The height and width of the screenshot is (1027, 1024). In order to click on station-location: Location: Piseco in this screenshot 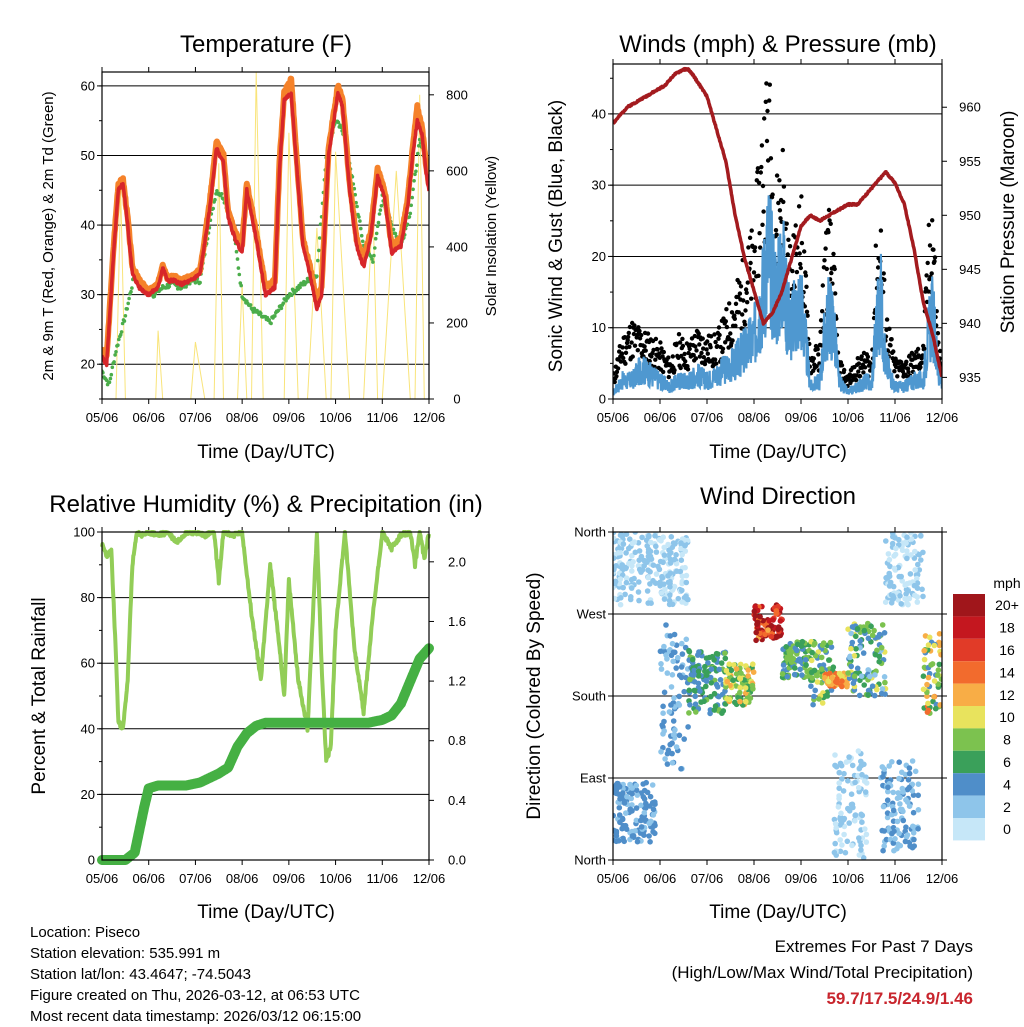, I will do `click(85, 932)`.